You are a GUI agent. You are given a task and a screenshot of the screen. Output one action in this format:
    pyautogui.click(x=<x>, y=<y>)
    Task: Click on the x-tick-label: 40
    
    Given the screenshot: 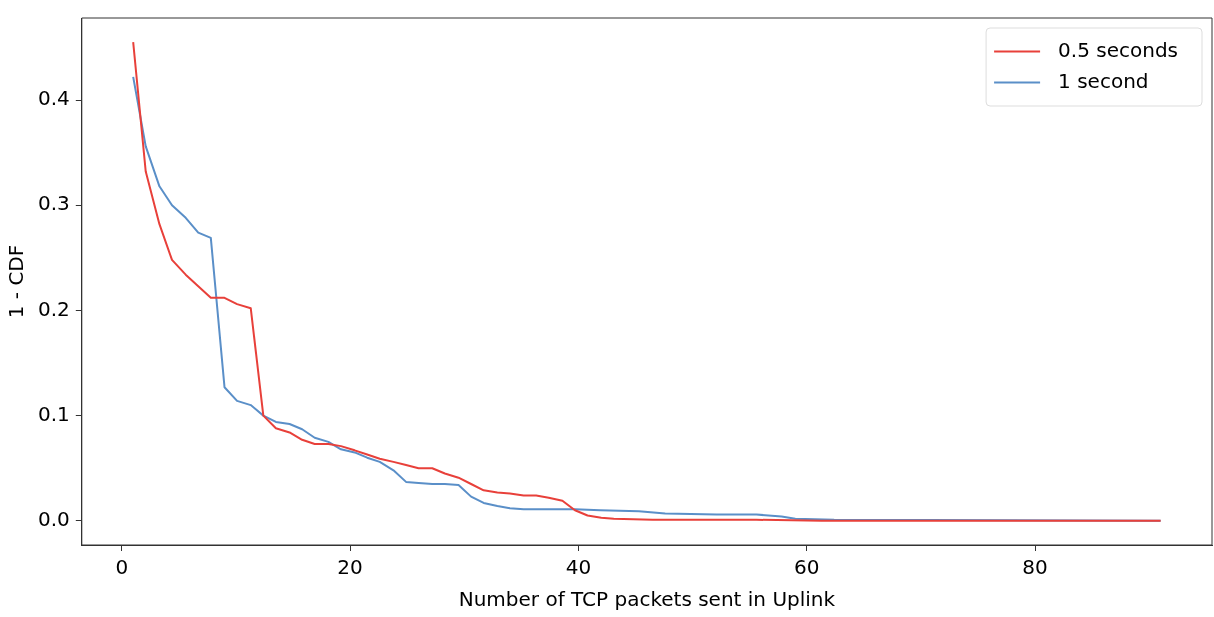 What is the action you would take?
    pyautogui.click(x=578, y=567)
    